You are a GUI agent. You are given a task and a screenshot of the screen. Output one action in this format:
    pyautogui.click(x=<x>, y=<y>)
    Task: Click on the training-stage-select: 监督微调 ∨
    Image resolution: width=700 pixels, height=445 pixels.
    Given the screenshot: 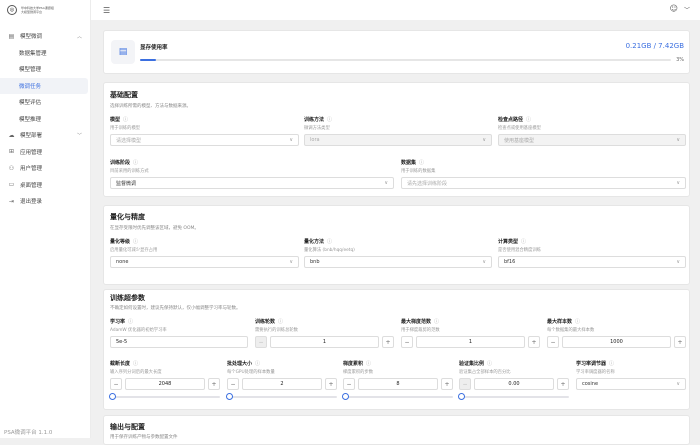 What is the action you would take?
    pyautogui.click(x=252, y=183)
    